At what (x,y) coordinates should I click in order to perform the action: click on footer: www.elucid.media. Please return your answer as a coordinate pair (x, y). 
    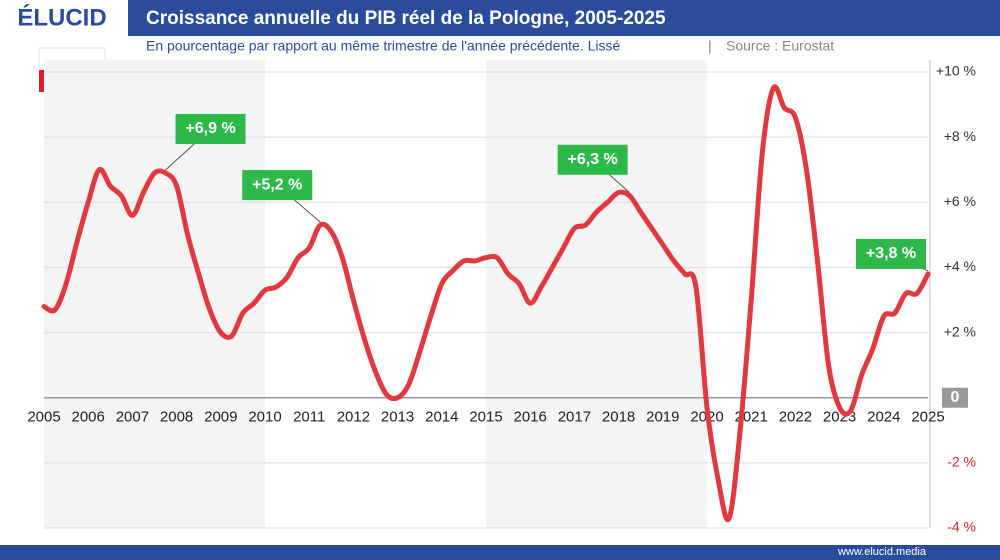
    Looking at the image, I should click on (882, 552).